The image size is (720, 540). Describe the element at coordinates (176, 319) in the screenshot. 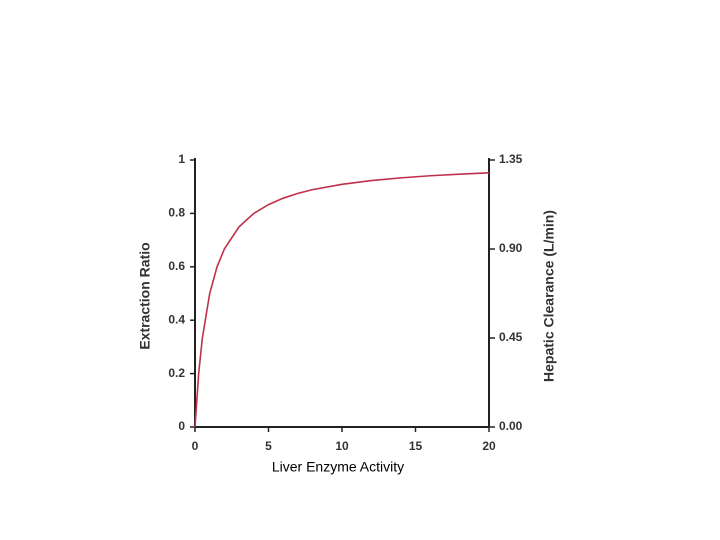

I see `y-tick-label: 0.4` at that location.